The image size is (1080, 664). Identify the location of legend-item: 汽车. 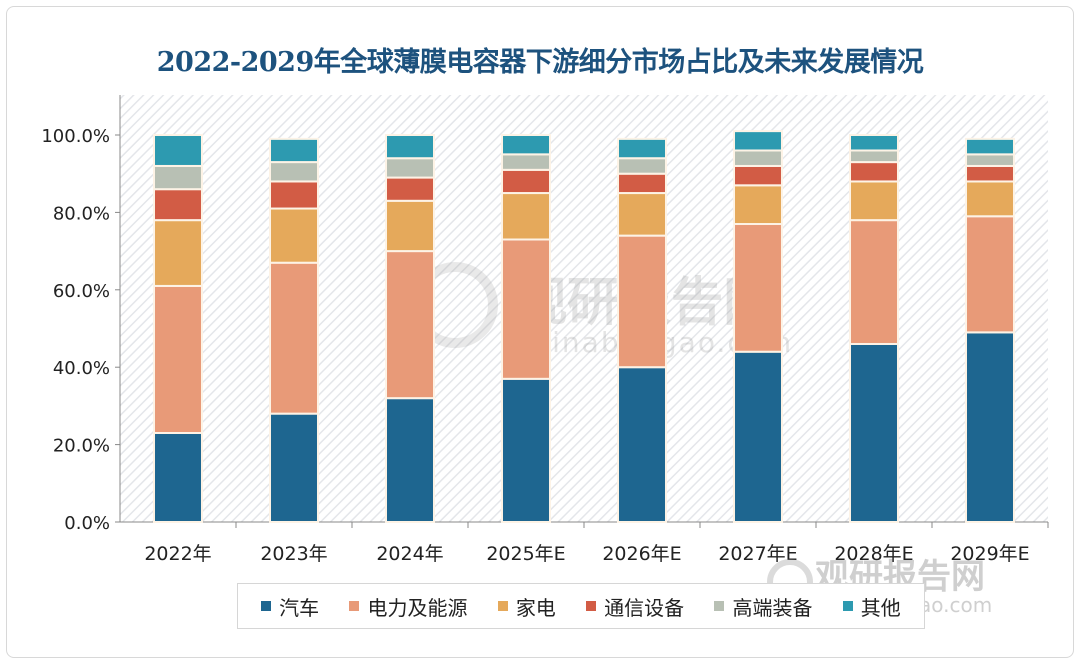
(290, 606).